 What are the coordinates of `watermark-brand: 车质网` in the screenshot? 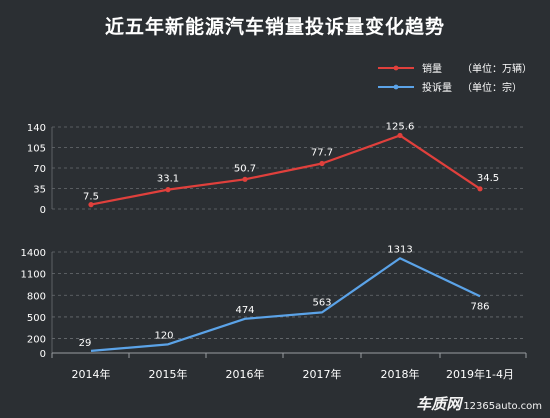 It's located at (439, 404).